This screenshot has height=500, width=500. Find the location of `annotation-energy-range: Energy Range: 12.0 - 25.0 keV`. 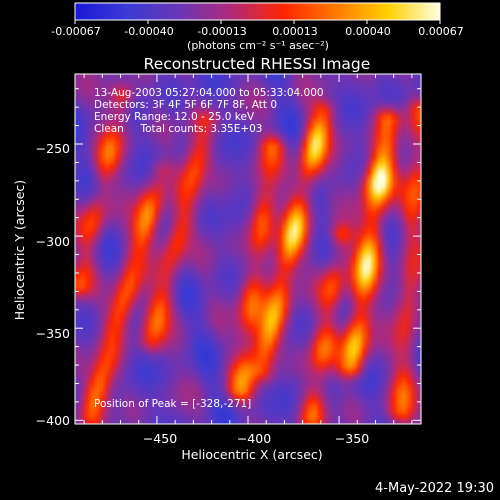

annotation-energy-range: Energy Range: 12.0 - 25.0 keV is located at coordinates (174, 117).